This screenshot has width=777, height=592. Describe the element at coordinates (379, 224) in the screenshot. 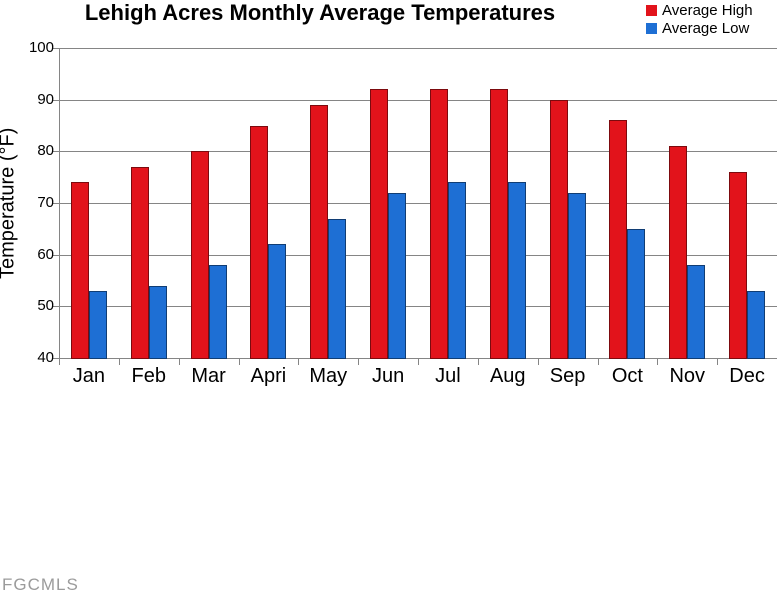

I see `bar-average-high-jun` at that location.